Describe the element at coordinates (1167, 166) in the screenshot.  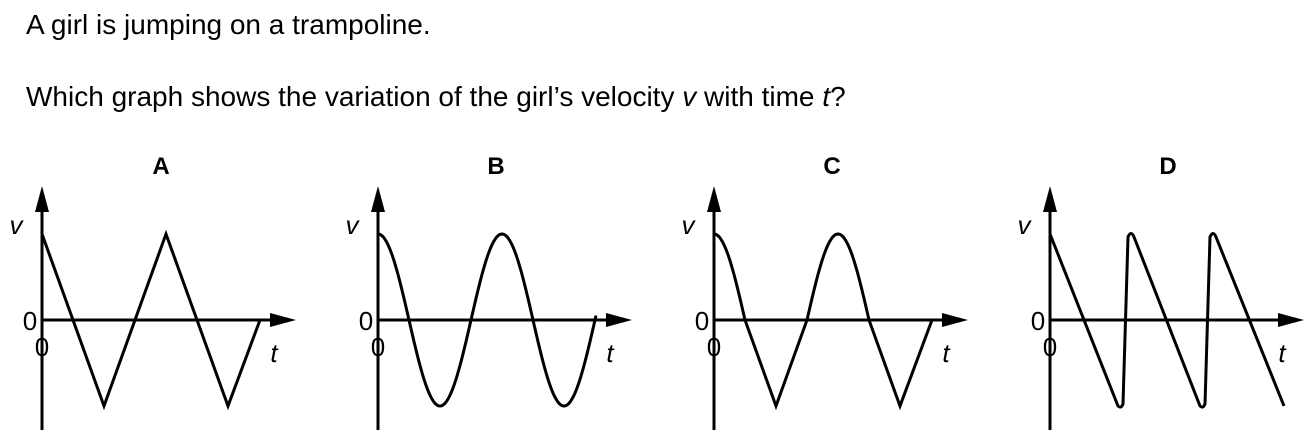
I see `graph-d-label: D` at that location.